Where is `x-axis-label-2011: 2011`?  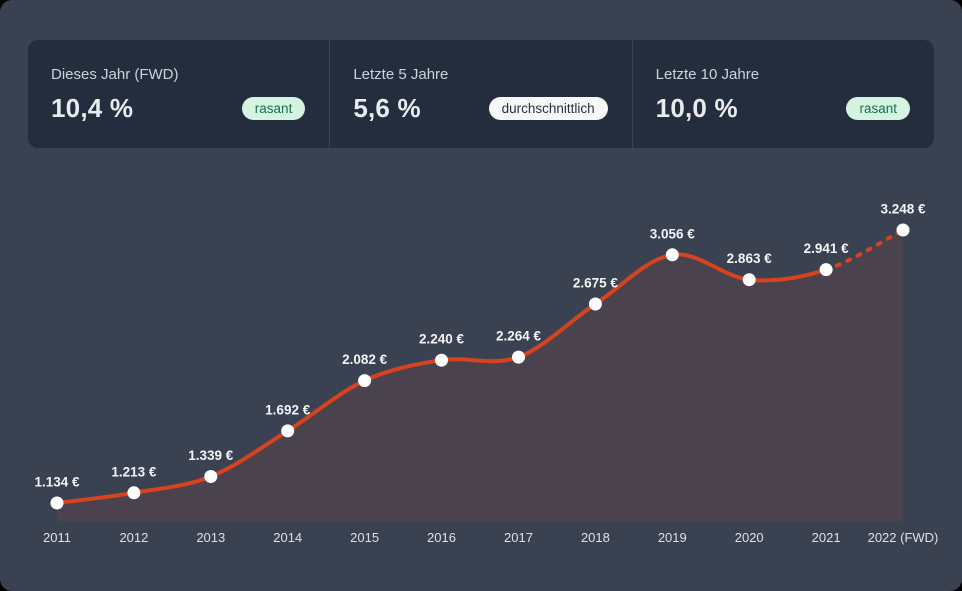
x-axis-label-2011: 2011 is located at coordinates (57, 537).